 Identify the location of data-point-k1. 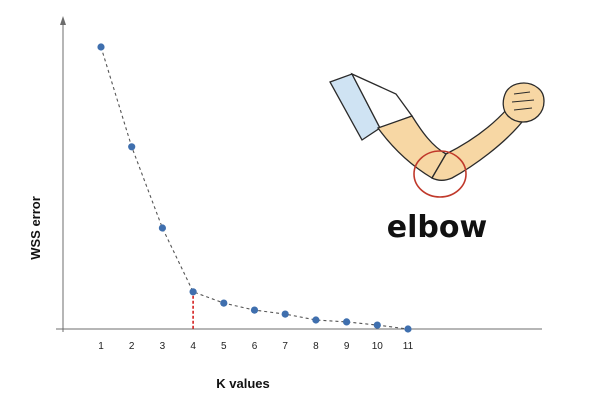
(101, 47).